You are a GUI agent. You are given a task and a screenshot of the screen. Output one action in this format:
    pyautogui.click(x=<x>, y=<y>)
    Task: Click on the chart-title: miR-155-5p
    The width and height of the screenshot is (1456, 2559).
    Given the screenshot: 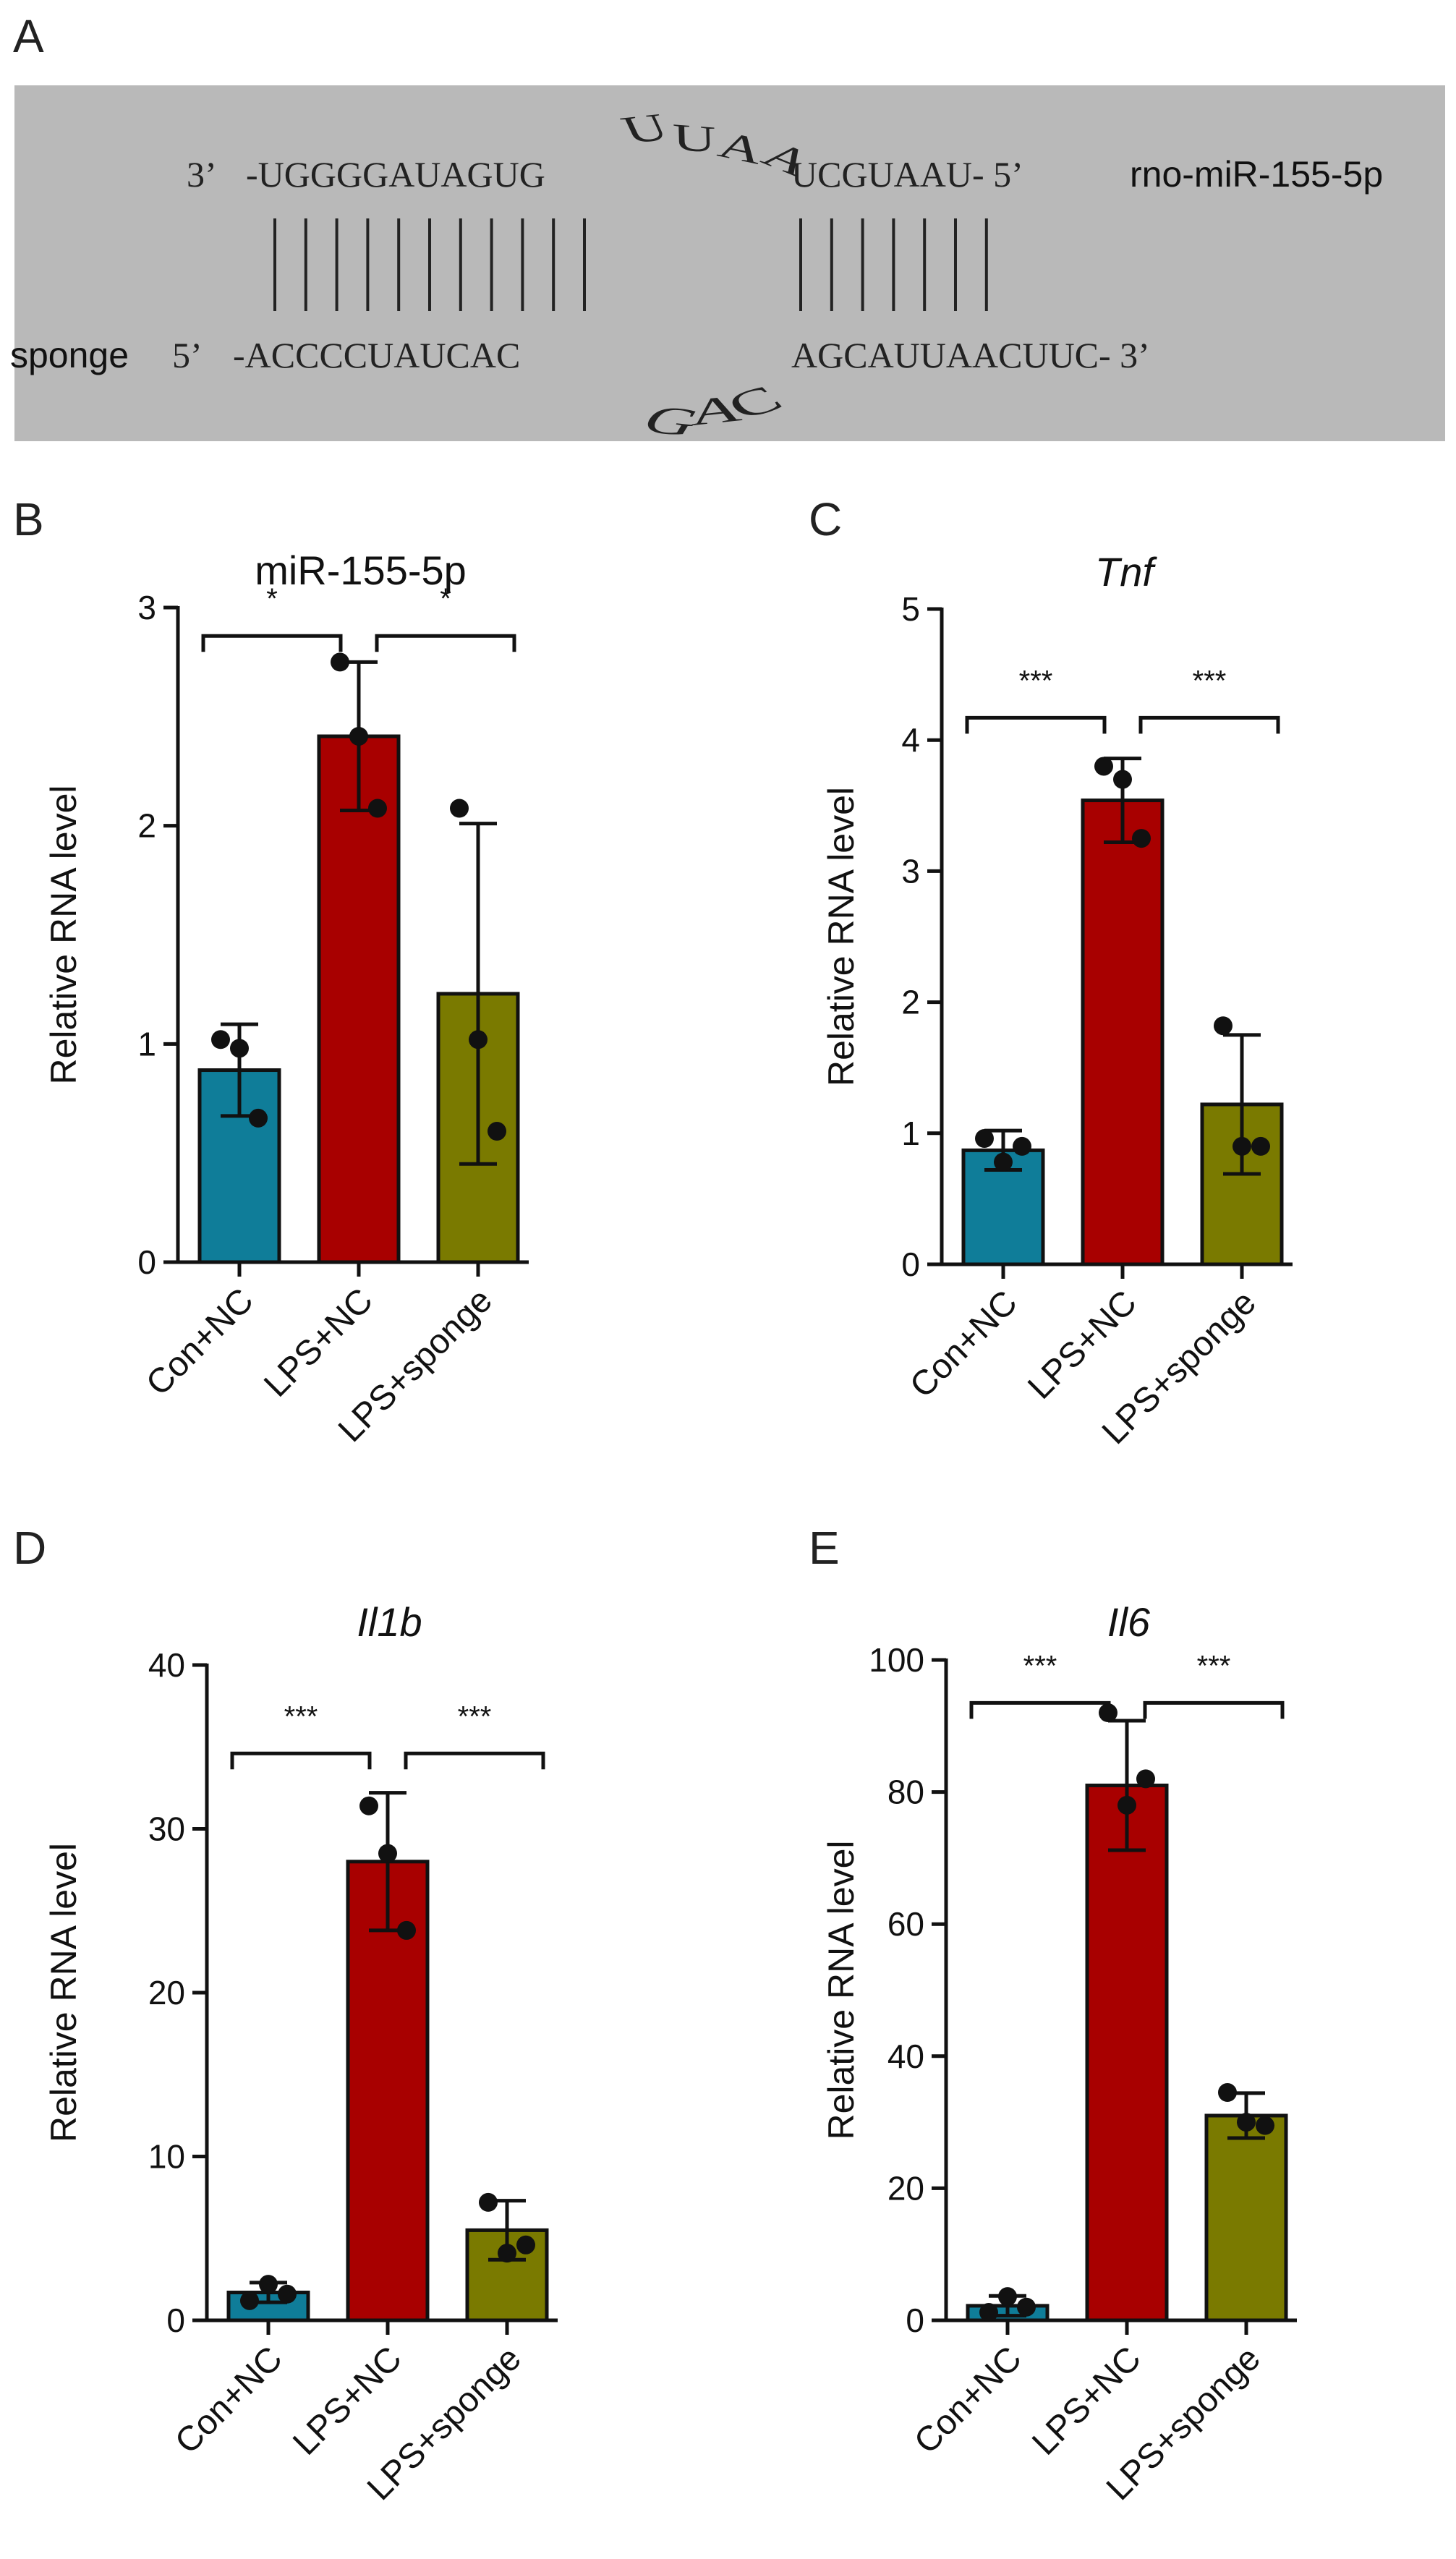 What is the action you would take?
    pyautogui.click(x=361, y=570)
    